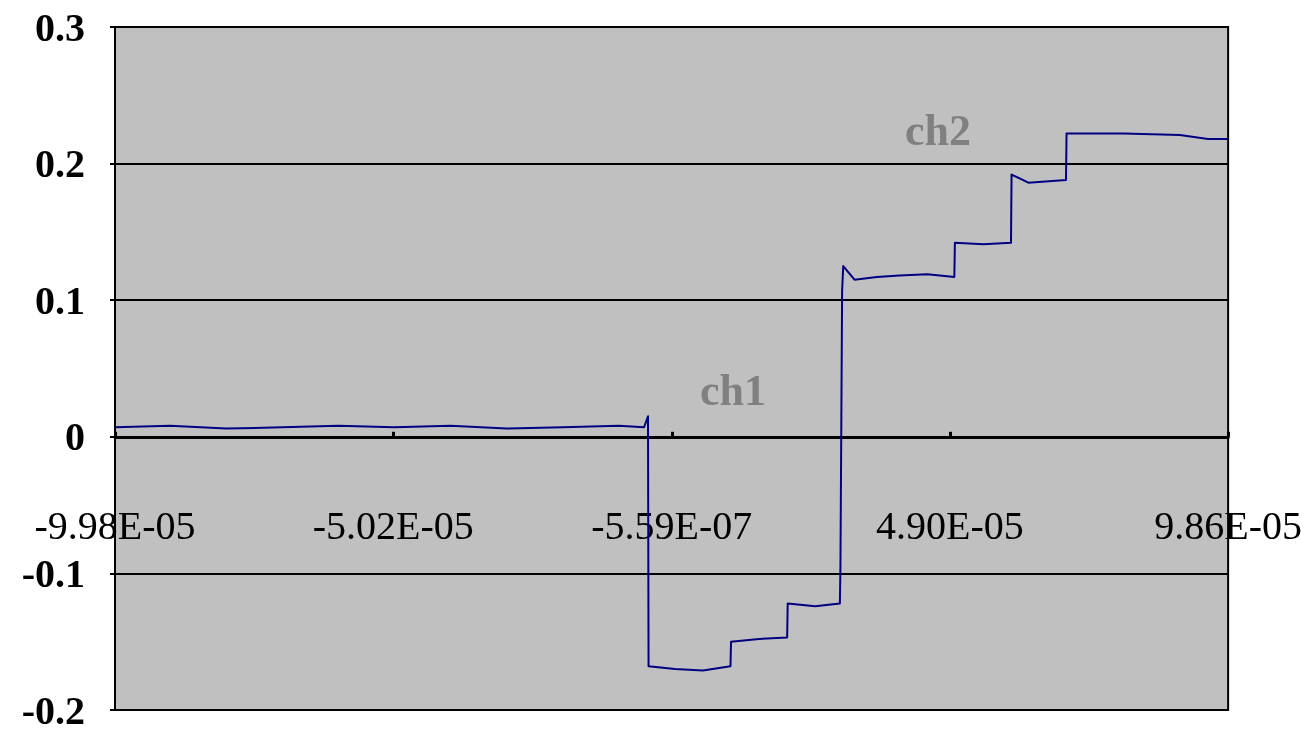 The height and width of the screenshot is (731, 1305). I want to click on y-tick-label: 0.2, so click(60, 164).